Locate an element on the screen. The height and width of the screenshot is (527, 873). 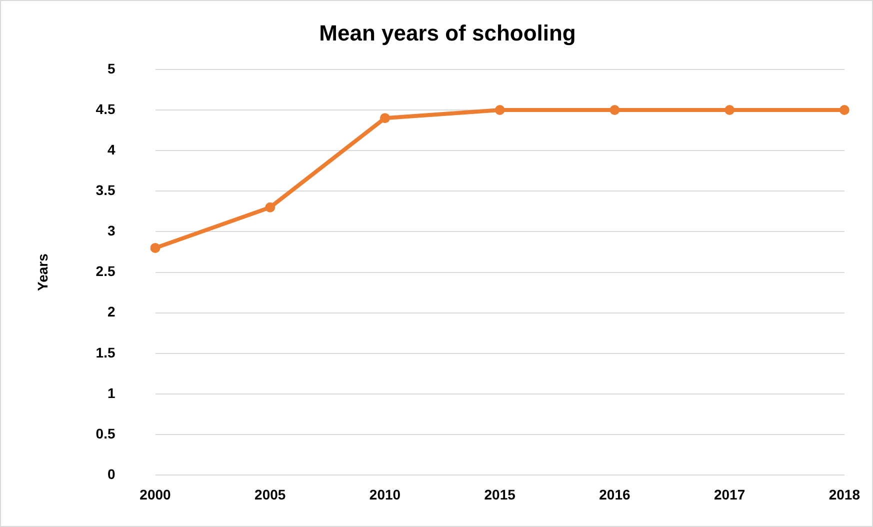
y-axis-title: Years is located at coordinates (42, 272).